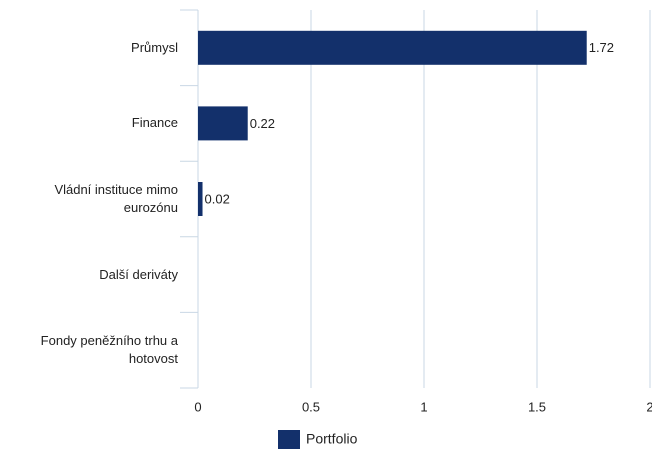 This screenshot has width=652, height=449. Describe the element at coordinates (154, 123) in the screenshot. I see `y-tick-label: Finance` at that location.